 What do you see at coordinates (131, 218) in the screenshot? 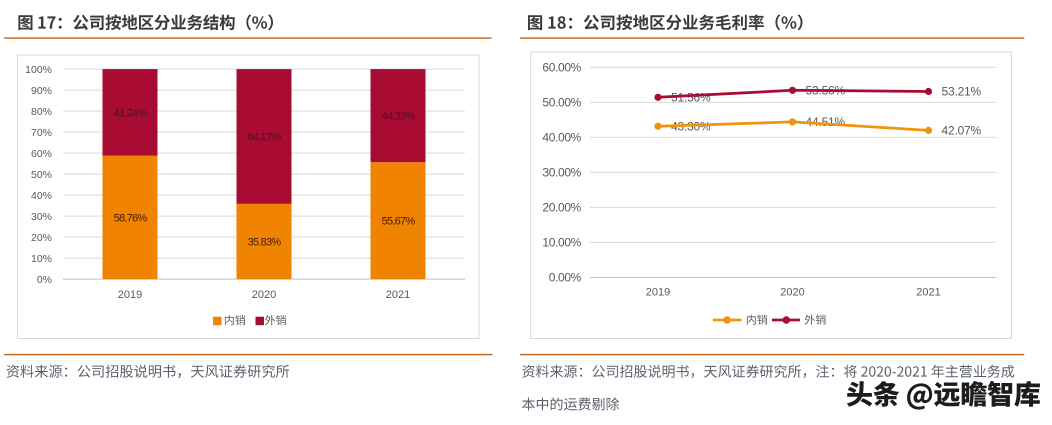
I see `svg-text: 58.76%` at bounding box center [131, 218].